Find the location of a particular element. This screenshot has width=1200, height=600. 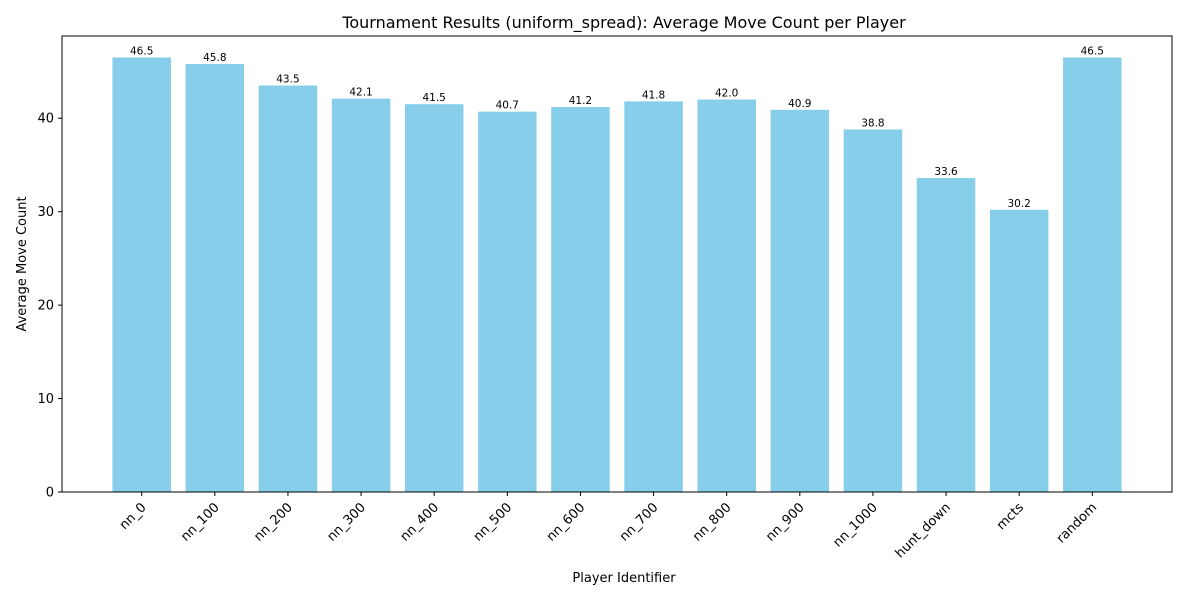

x-tick-label: nn_800 is located at coordinates (712, 522).